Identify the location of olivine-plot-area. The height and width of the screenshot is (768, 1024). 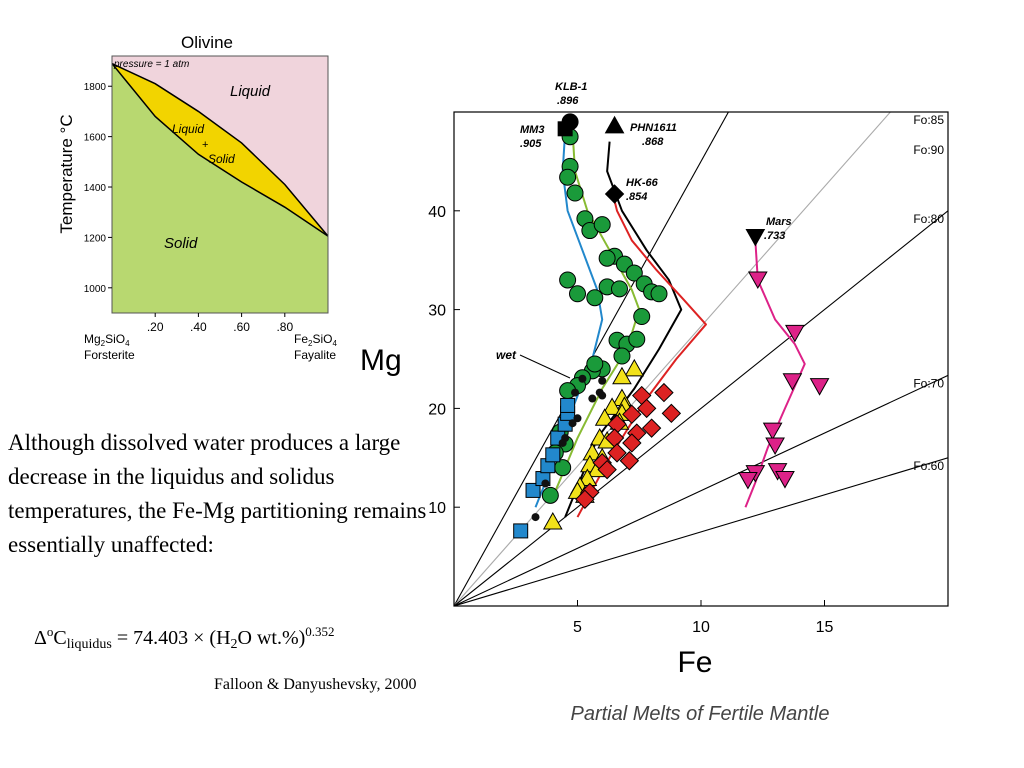
(220, 184).